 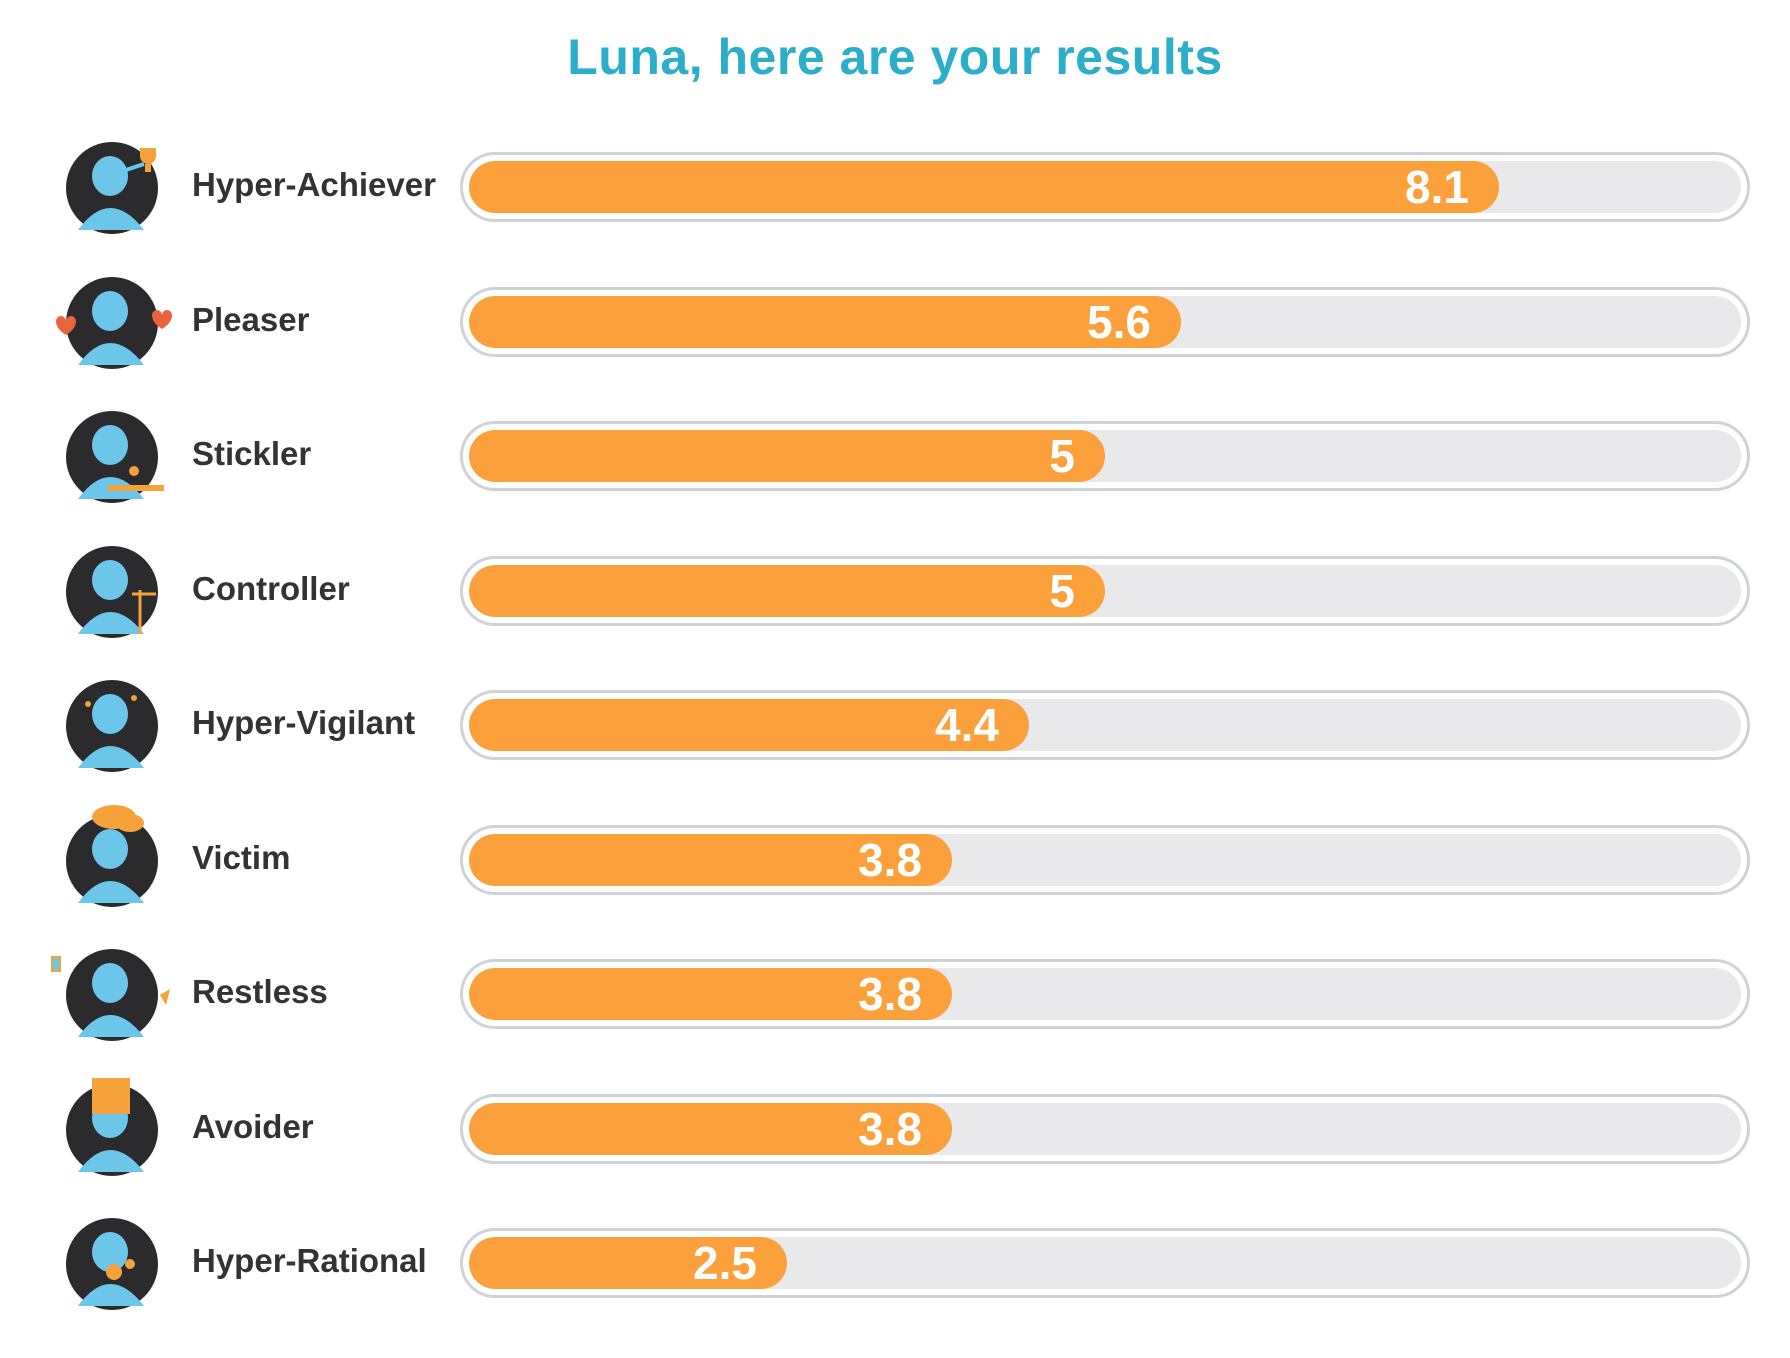 I want to click on result-row: Hyper-Achiever 8.1, so click(x=895, y=185).